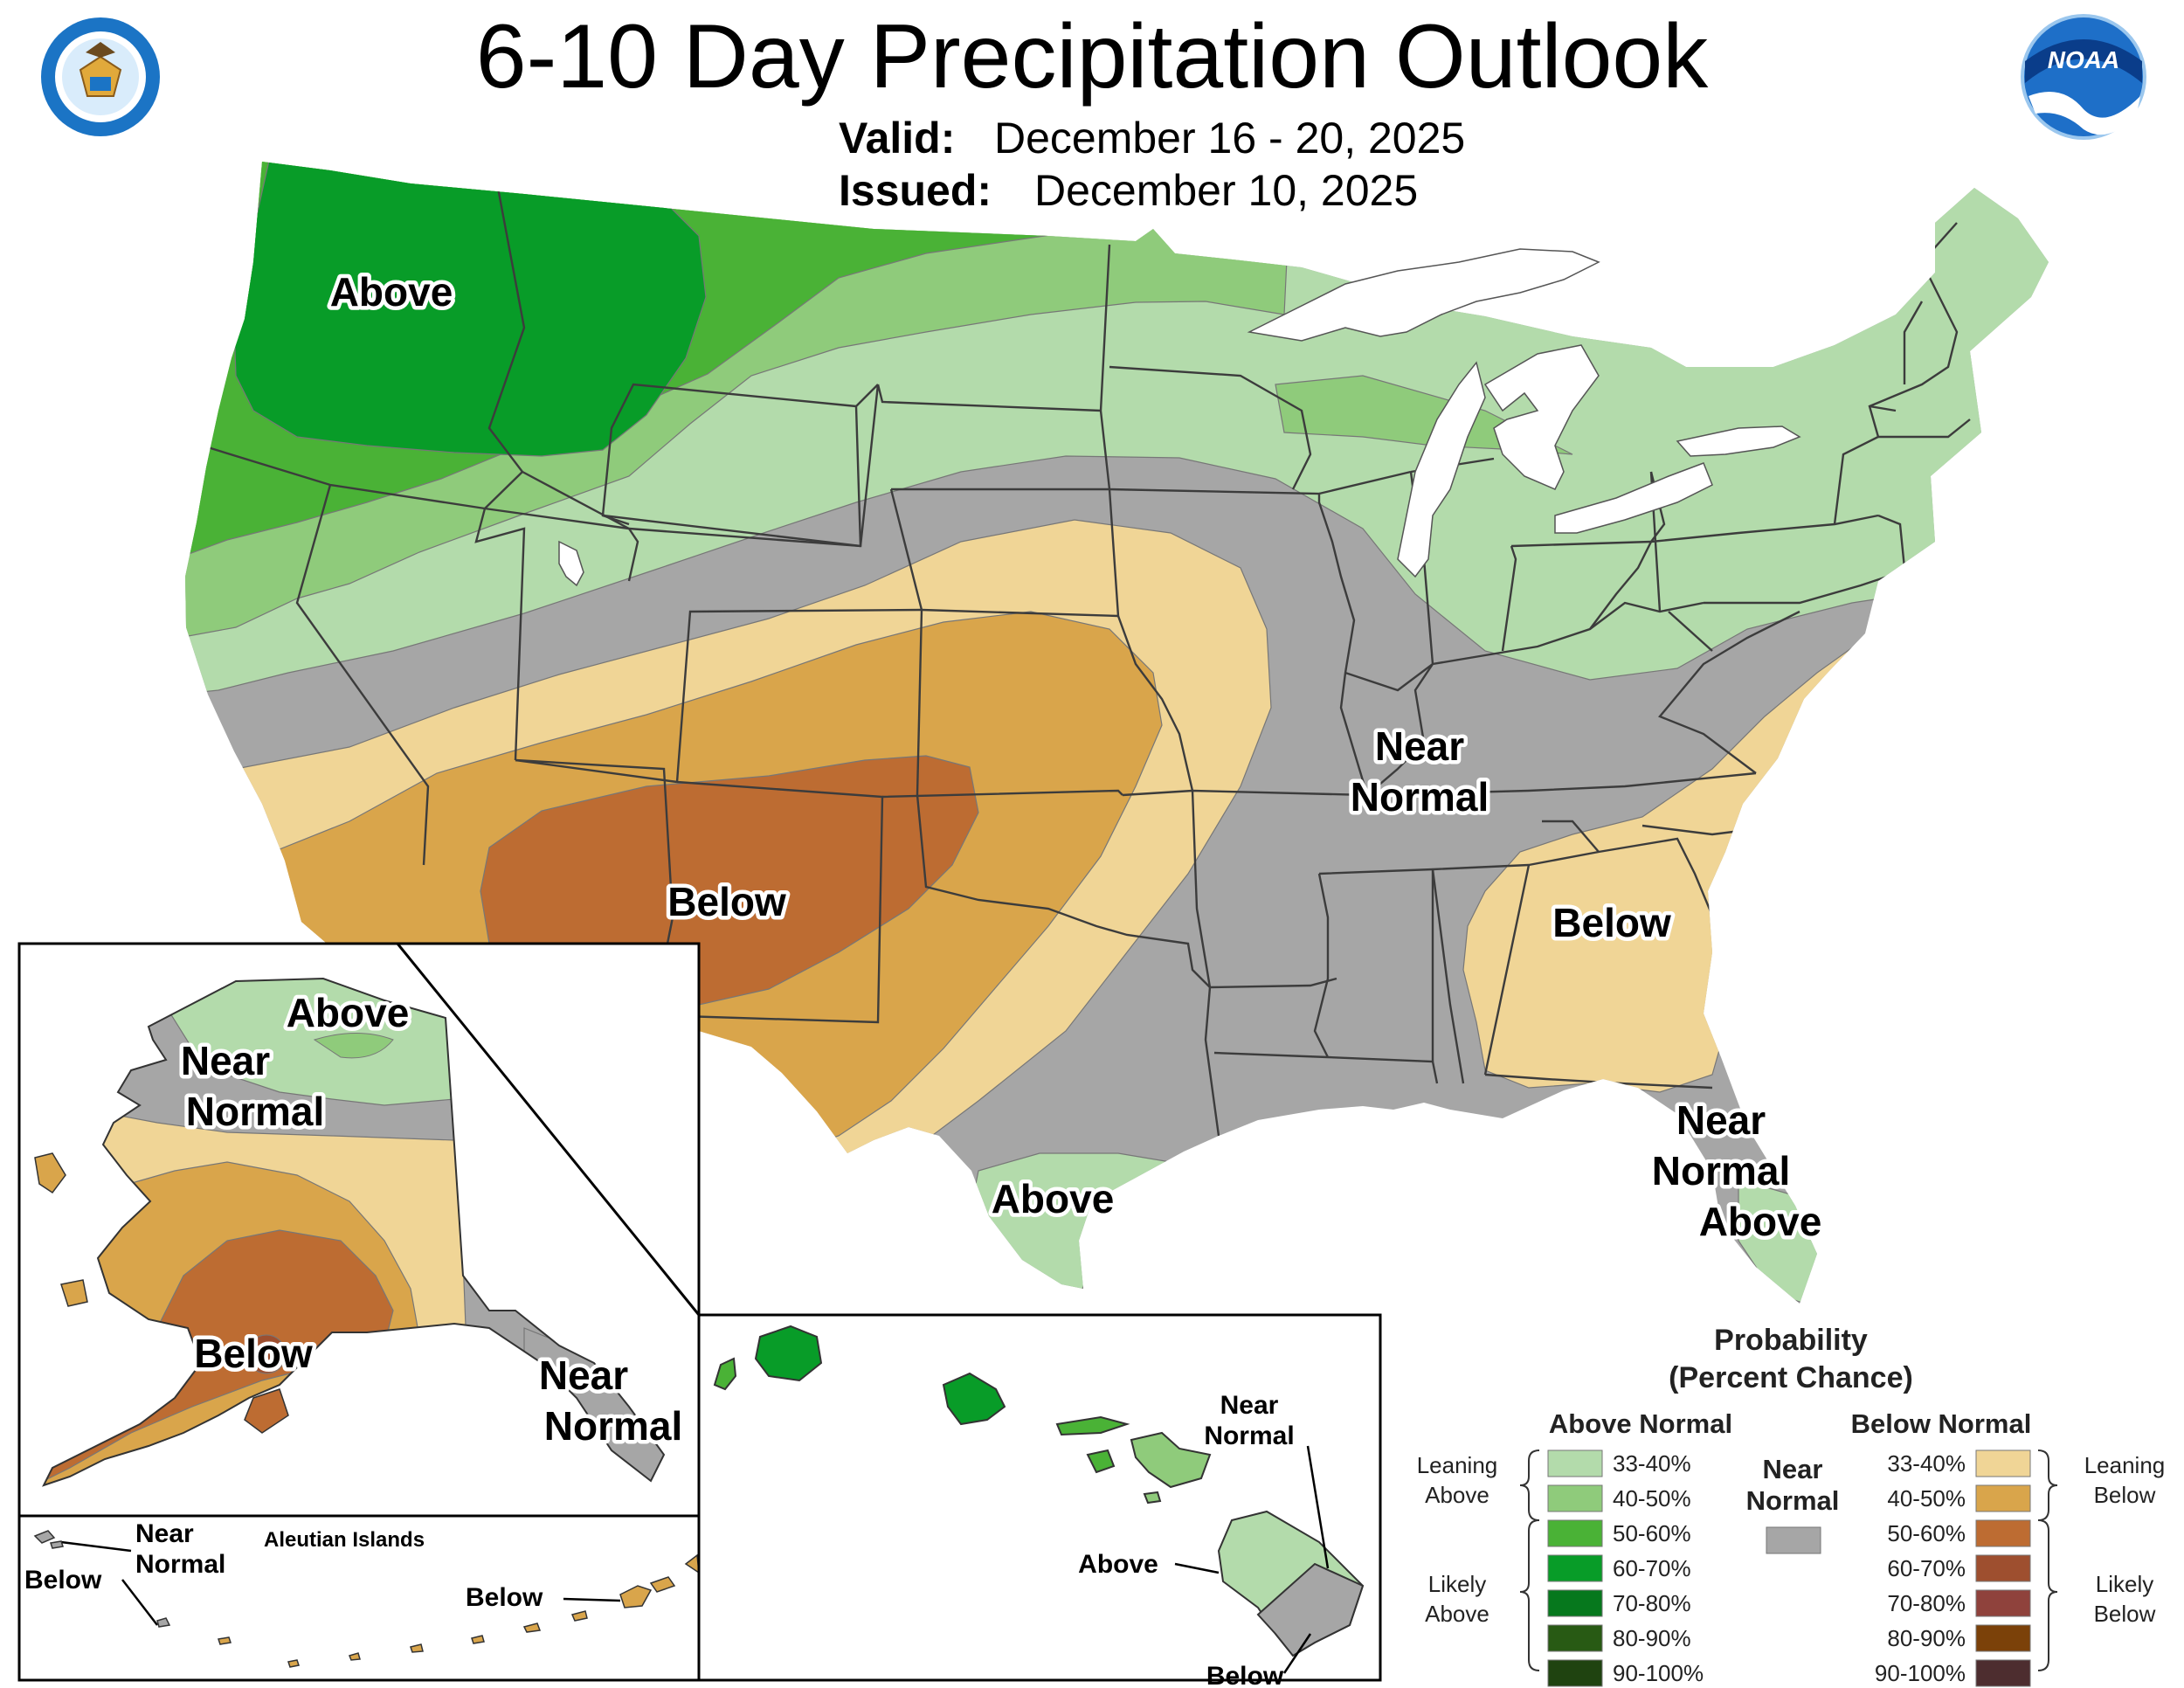 The image size is (2184, 1688). Describe the element at coordinates (1419, 746) in the screenshot. I see `label-near-normal-center-line1: Near` at that location.